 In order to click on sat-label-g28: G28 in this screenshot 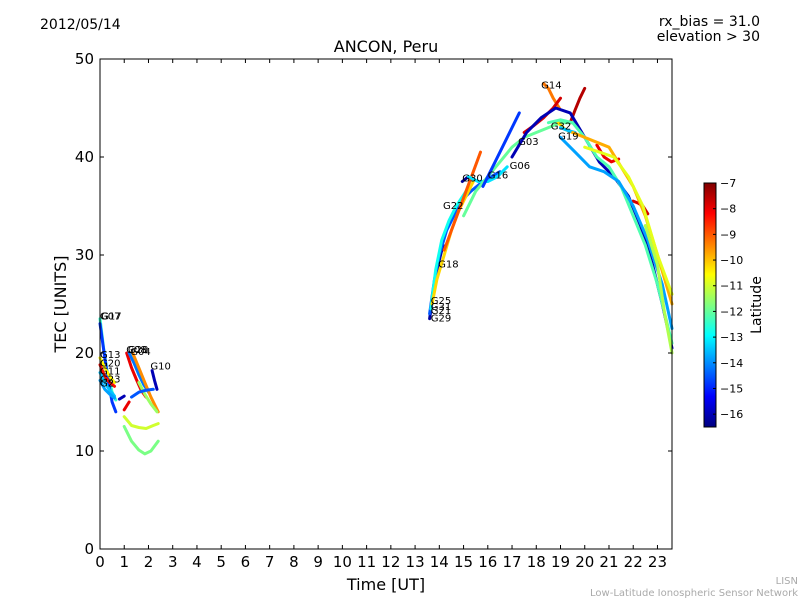, I will do `click(138, 350)`.